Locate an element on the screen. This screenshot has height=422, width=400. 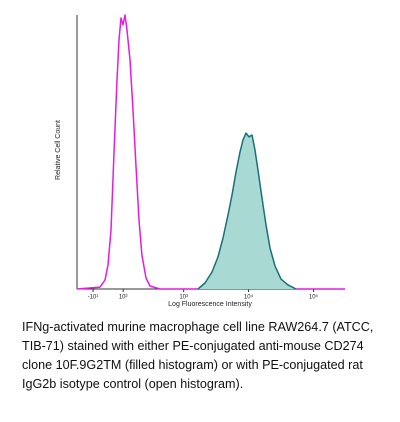
x-axis-label: Log Fluorescence Intensity is located at coordinates (210, 304).